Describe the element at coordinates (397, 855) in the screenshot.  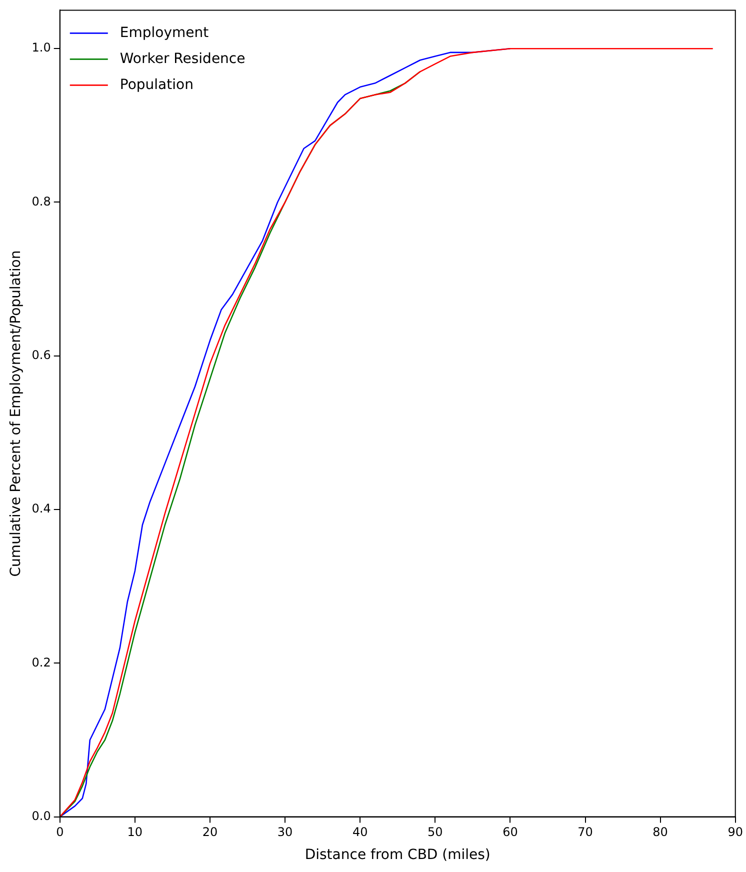
I see `x-axis-title: Distance from CBD (miles)` at that location.